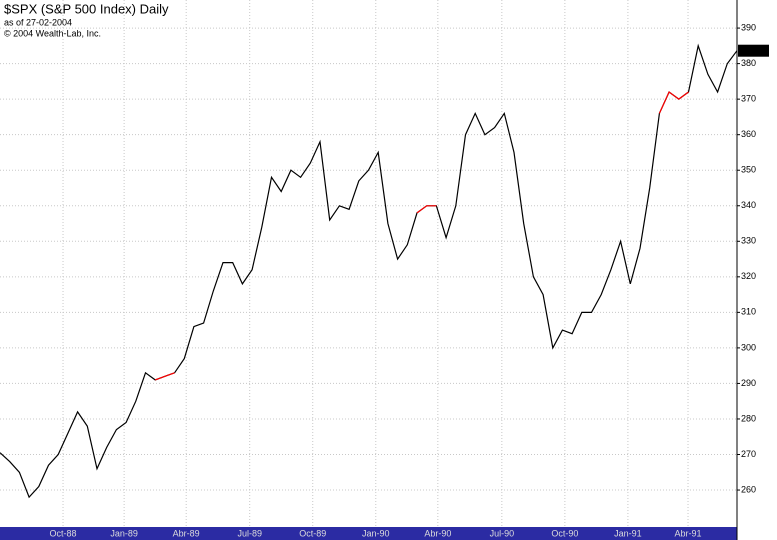 The width and height of the screenshot is (777, 540). I want to click on x-tick-label: Jul-89, so click(249, 533).